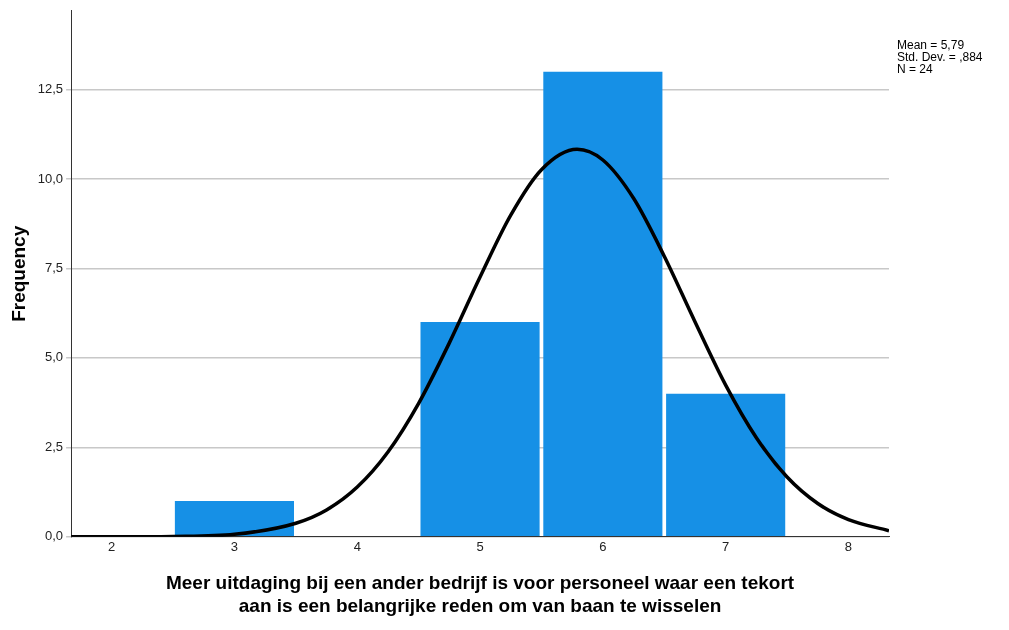  I want to click on x-tick-label: 2, so click(112, 547).